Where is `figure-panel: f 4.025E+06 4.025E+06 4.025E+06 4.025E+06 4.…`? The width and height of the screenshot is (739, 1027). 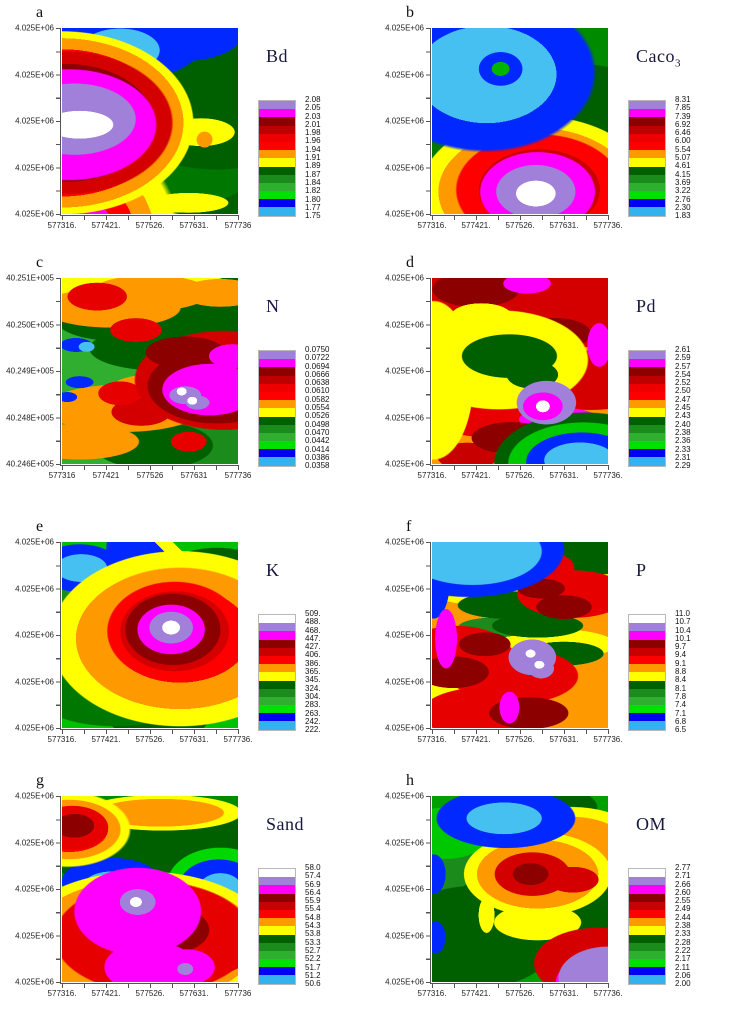 figure-panel: f 4.025E+06 4.025E+06 4.025E+06 4.025E+06 4.… is located at coordinates (554, 641).